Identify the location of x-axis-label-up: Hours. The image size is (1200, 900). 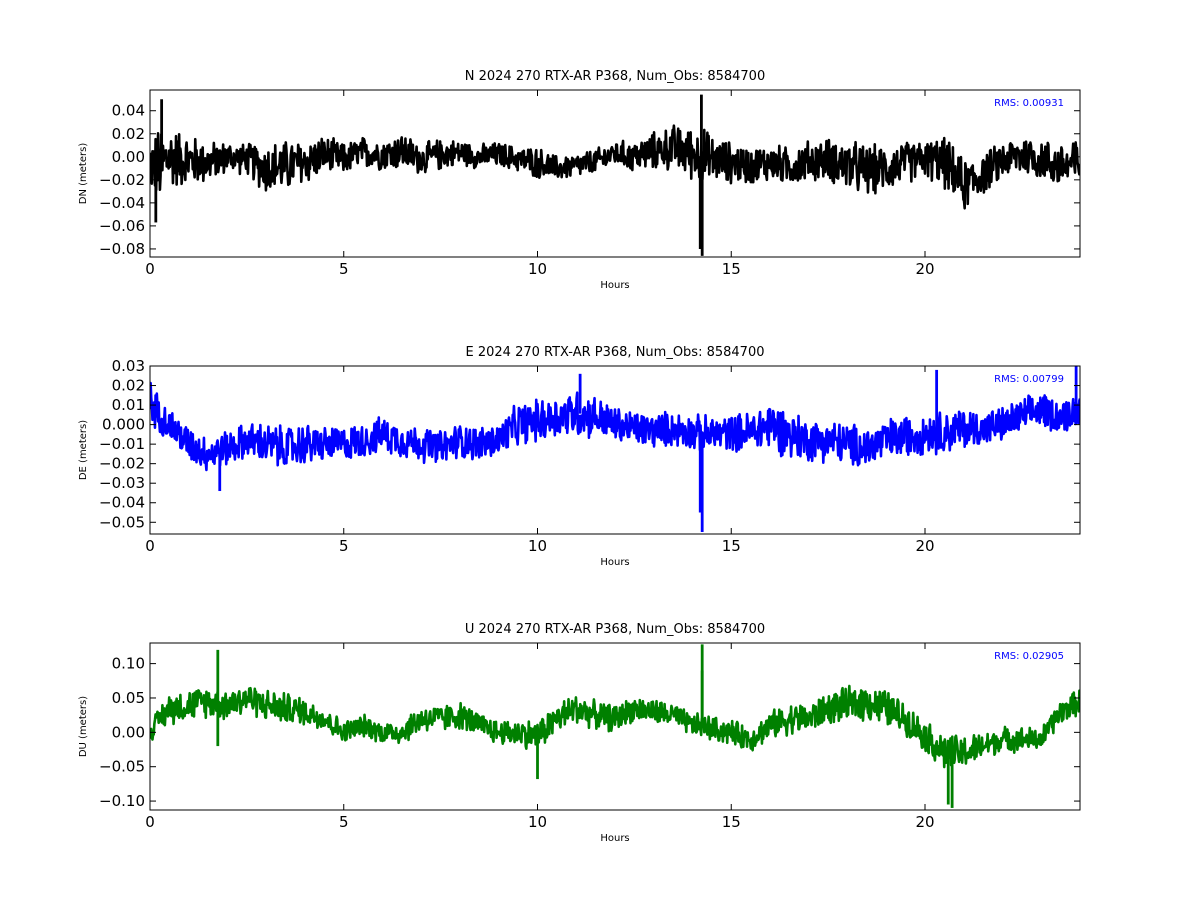
(614, 838).